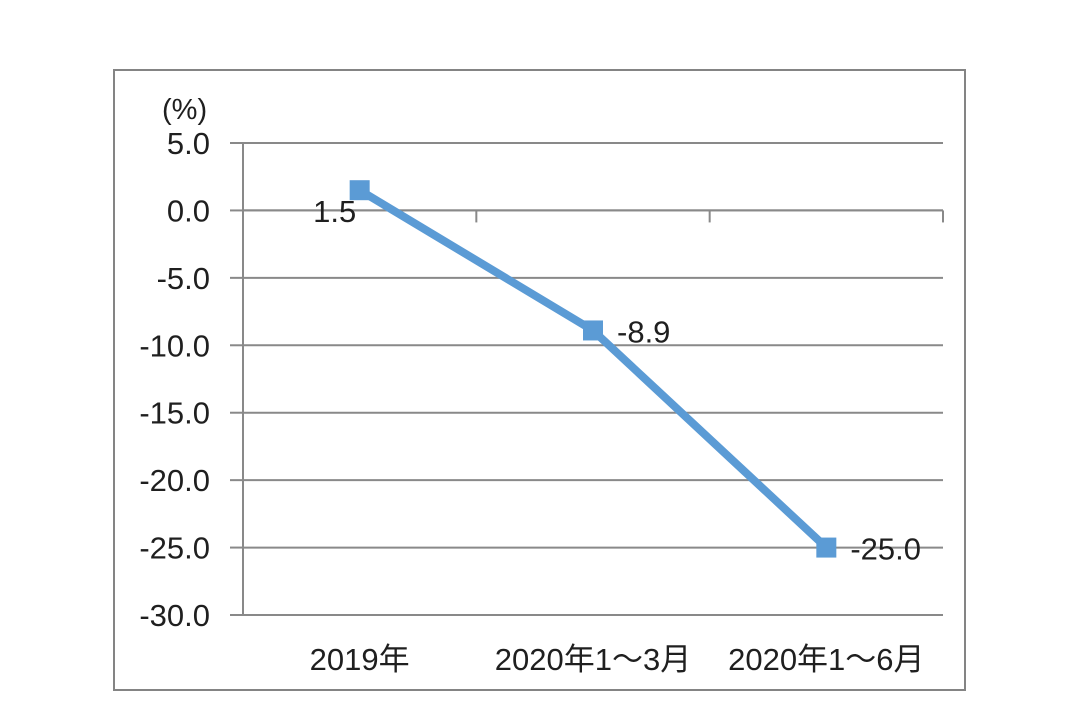 The image size is (1080, 705). Describe the element at coordinates (174, 615) in the screenshot. I see `y-axis-tick-label: -30.0` at that location.